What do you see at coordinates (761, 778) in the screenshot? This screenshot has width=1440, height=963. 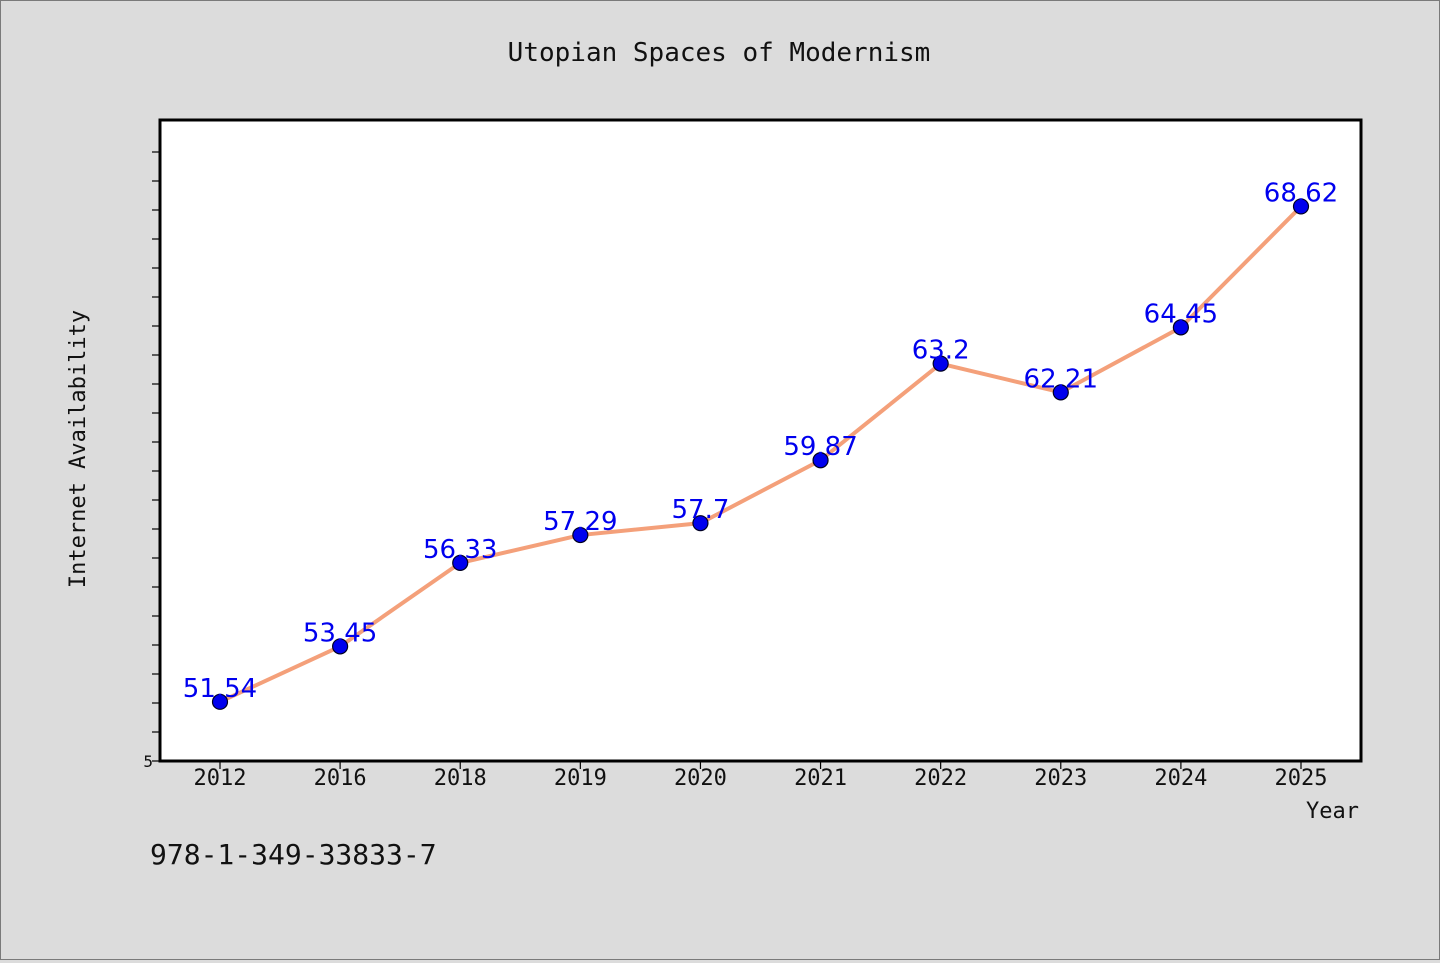 I see `x-axis-tick-labels: 2012 2016 2018 2019 2020 2021 2022 2023 2024 2025` at bounding box center [761, 778].